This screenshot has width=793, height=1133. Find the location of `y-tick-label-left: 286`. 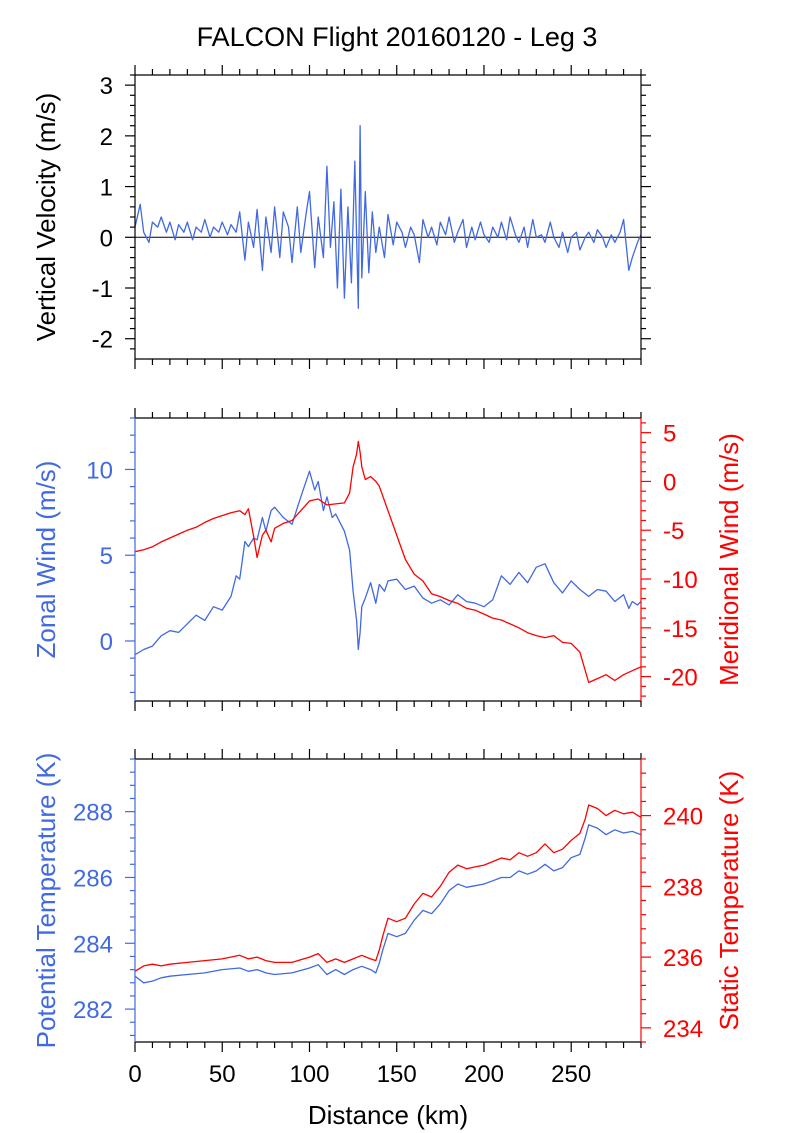

y-tick-label-left: 286 is located at coordinates (93, 878).